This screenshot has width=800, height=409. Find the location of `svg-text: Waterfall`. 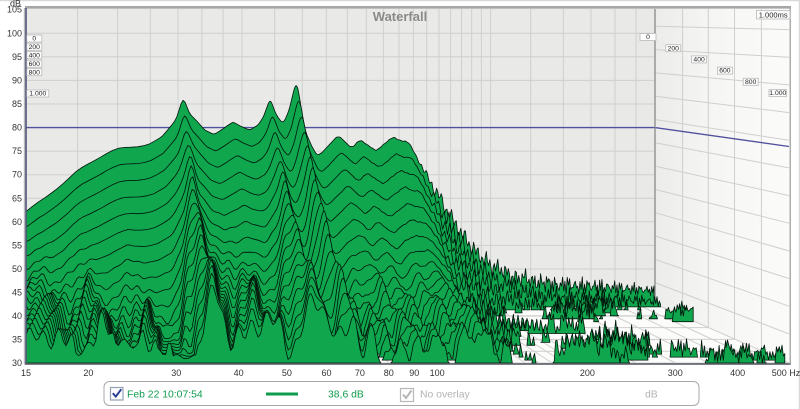

svg-text: Waterfall is located at coordinates (400, 16).